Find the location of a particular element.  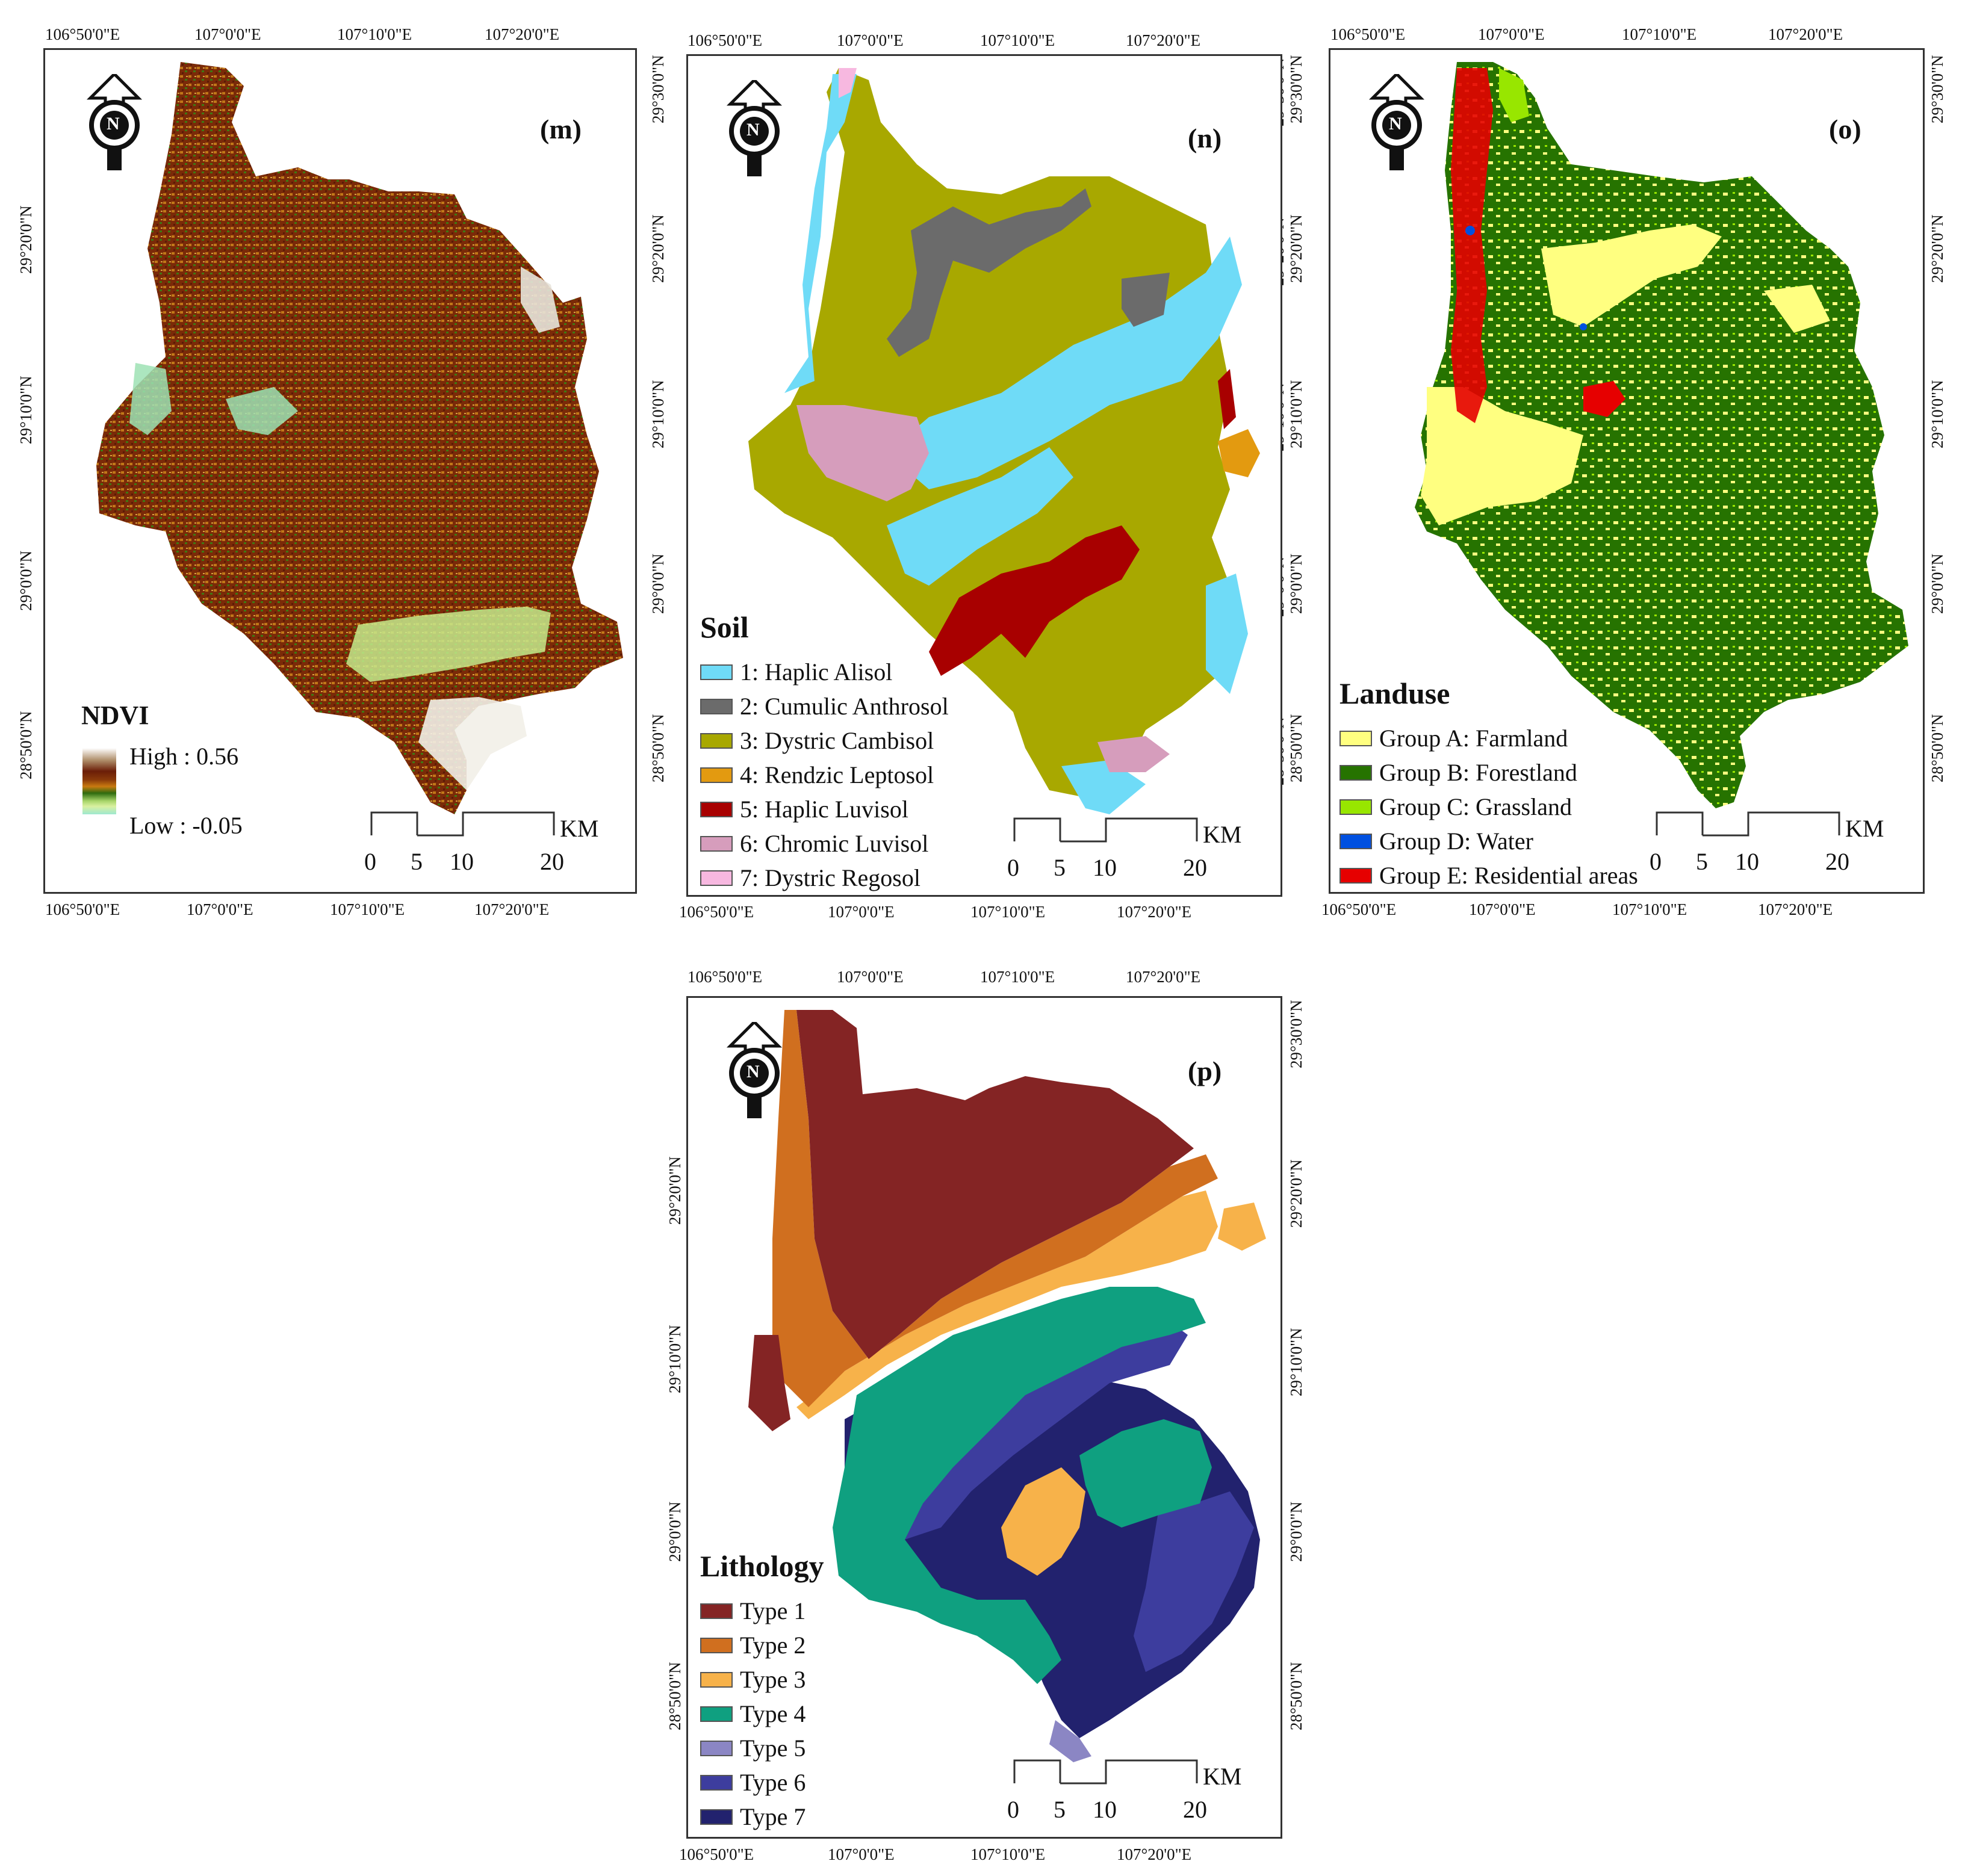

north-letter: N is located at coordinates (753, 1072).